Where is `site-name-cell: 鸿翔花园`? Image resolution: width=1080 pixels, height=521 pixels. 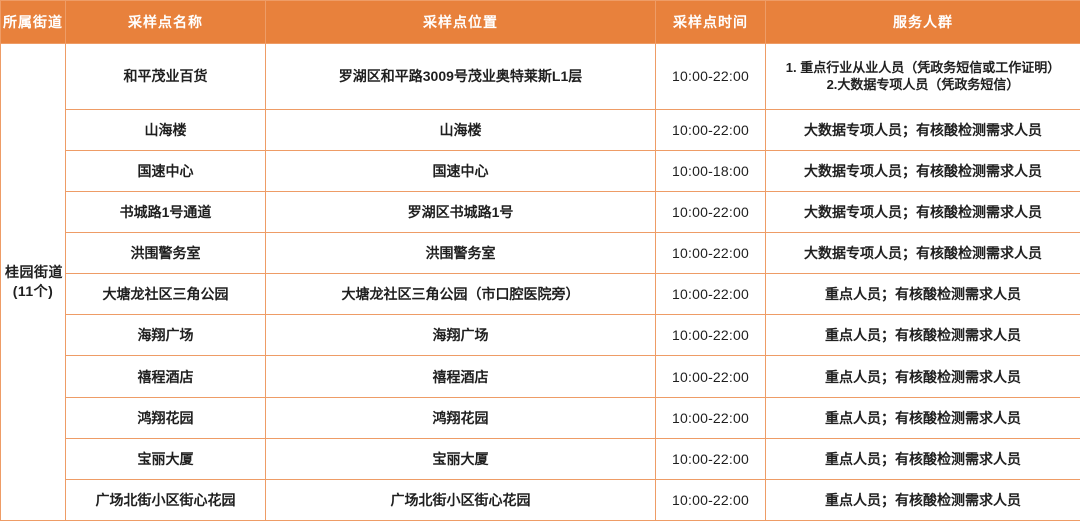
site-name-cell: 鸿翔花园 is located at coordinates (165, 417).